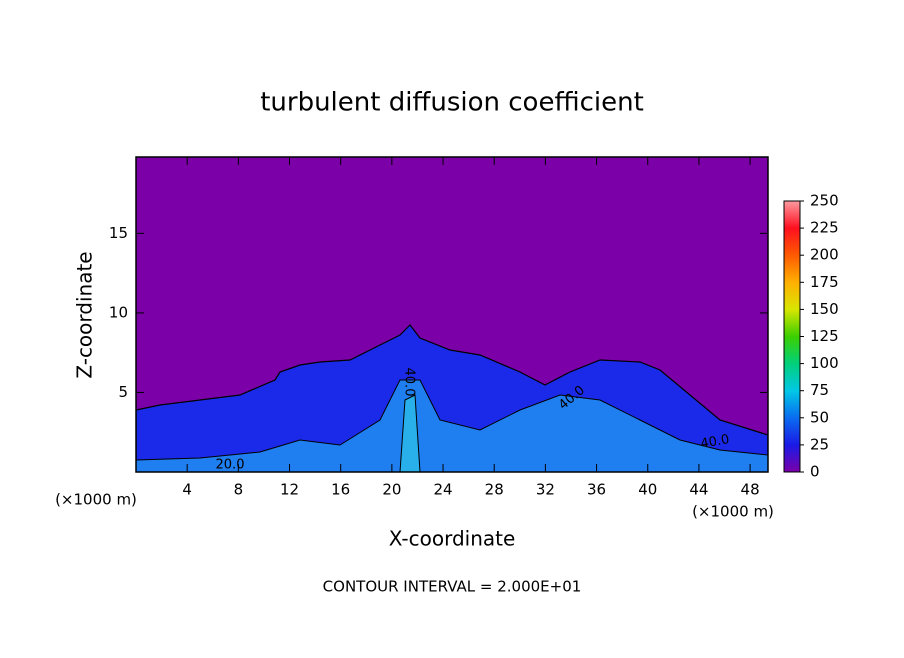  Describe the element at coordinates (545, 490) in the screenshot. I see `x-tick-label: 32` at that location.